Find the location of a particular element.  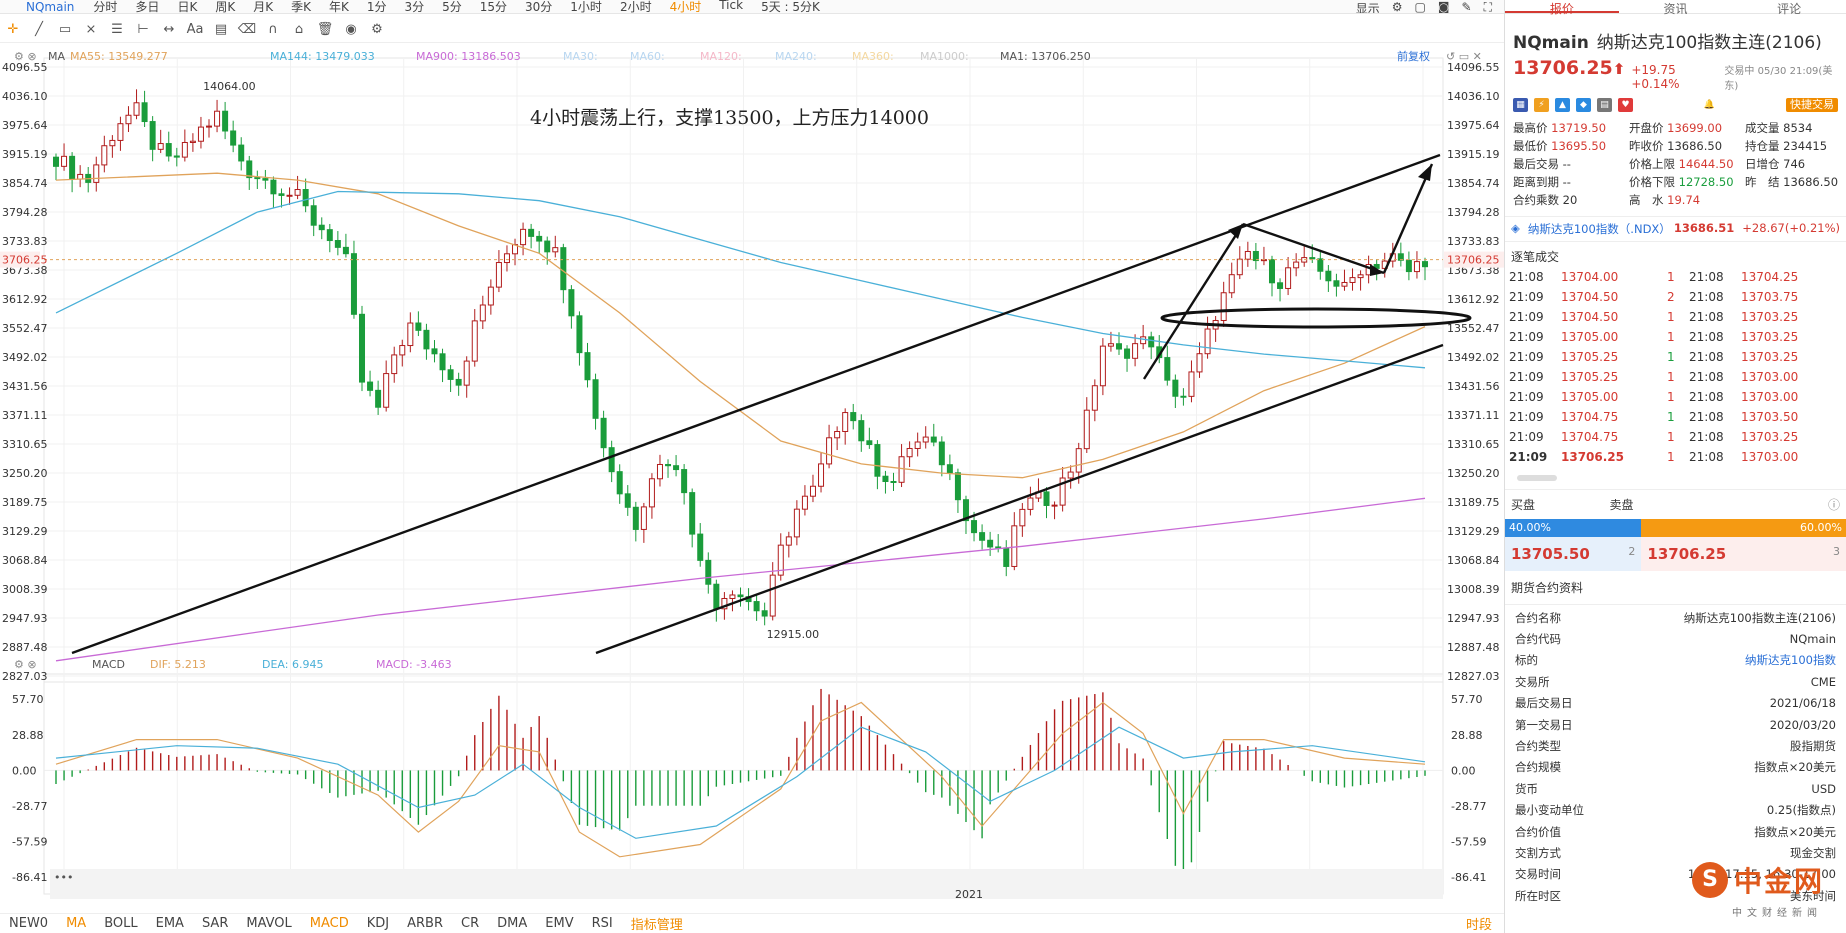

panel-tab-1: 资讯 is located at coordinates (1675, 9).